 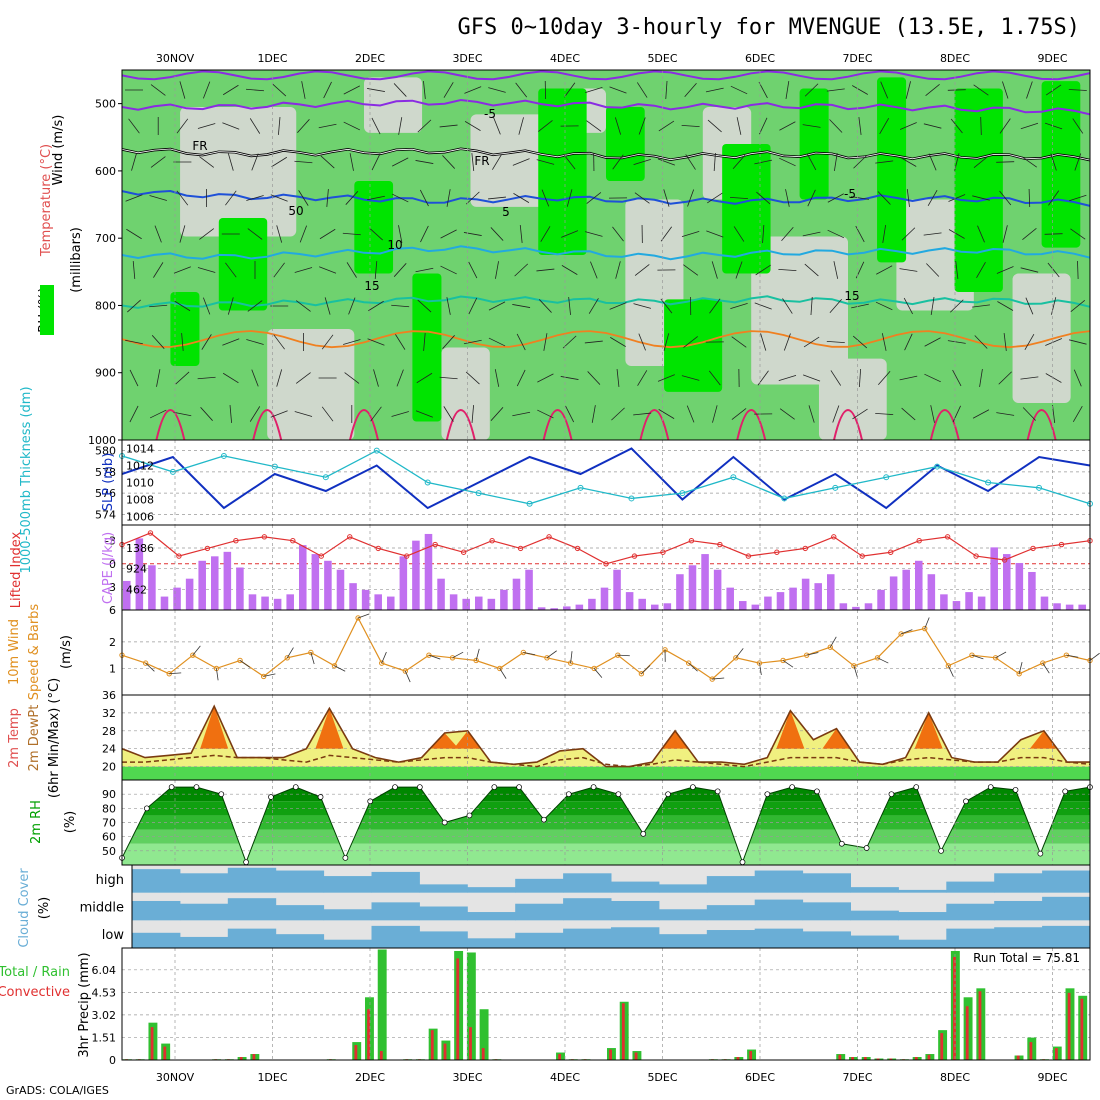 What do you see at coordinates (382, 1004) in the screenshot?
I see `precip-total-bar` at bounding box center [382, 1004].